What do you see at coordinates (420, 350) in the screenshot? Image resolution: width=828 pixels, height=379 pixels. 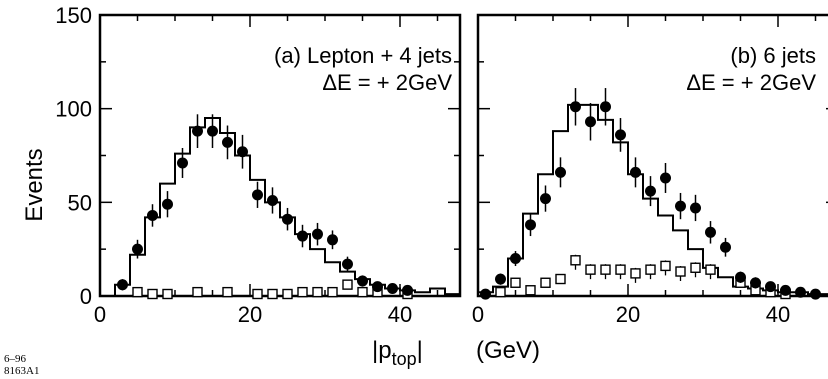 I see `x-axis-label-close: |` at bounding box center [420, 350].